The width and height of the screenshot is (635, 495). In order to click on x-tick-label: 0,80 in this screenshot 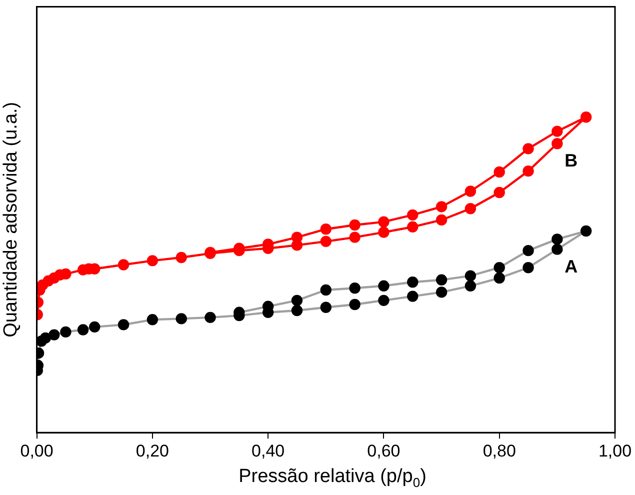, I will do `click(499, 450)`.